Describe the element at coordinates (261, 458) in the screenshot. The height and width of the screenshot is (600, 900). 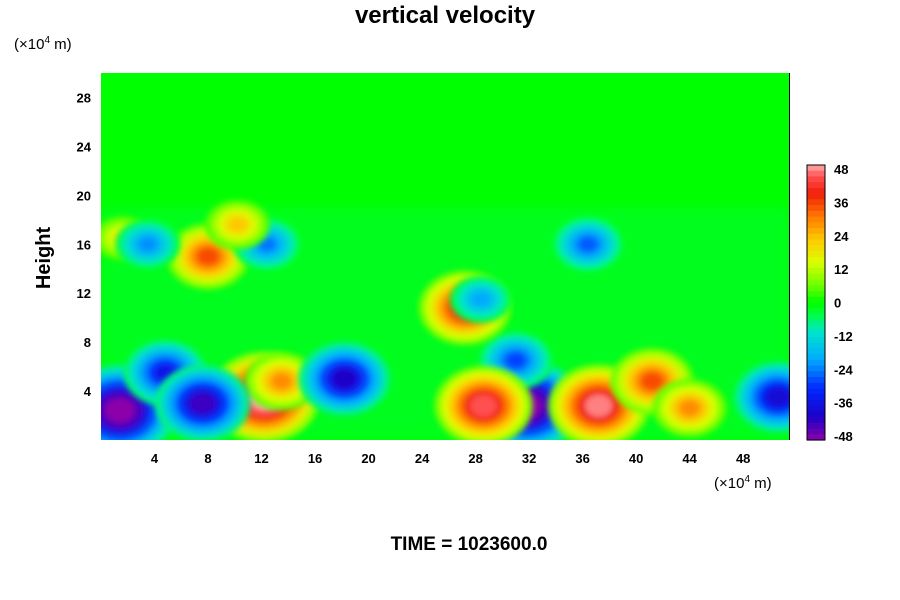
I see `x-tick-label: 12` at that location.